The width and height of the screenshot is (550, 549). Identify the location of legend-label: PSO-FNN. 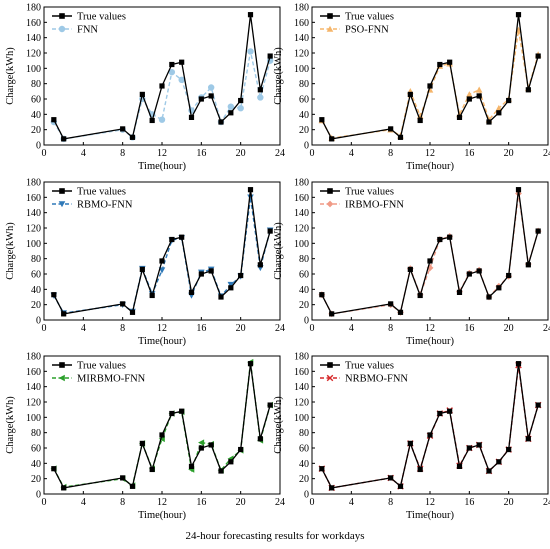
(367, 30).